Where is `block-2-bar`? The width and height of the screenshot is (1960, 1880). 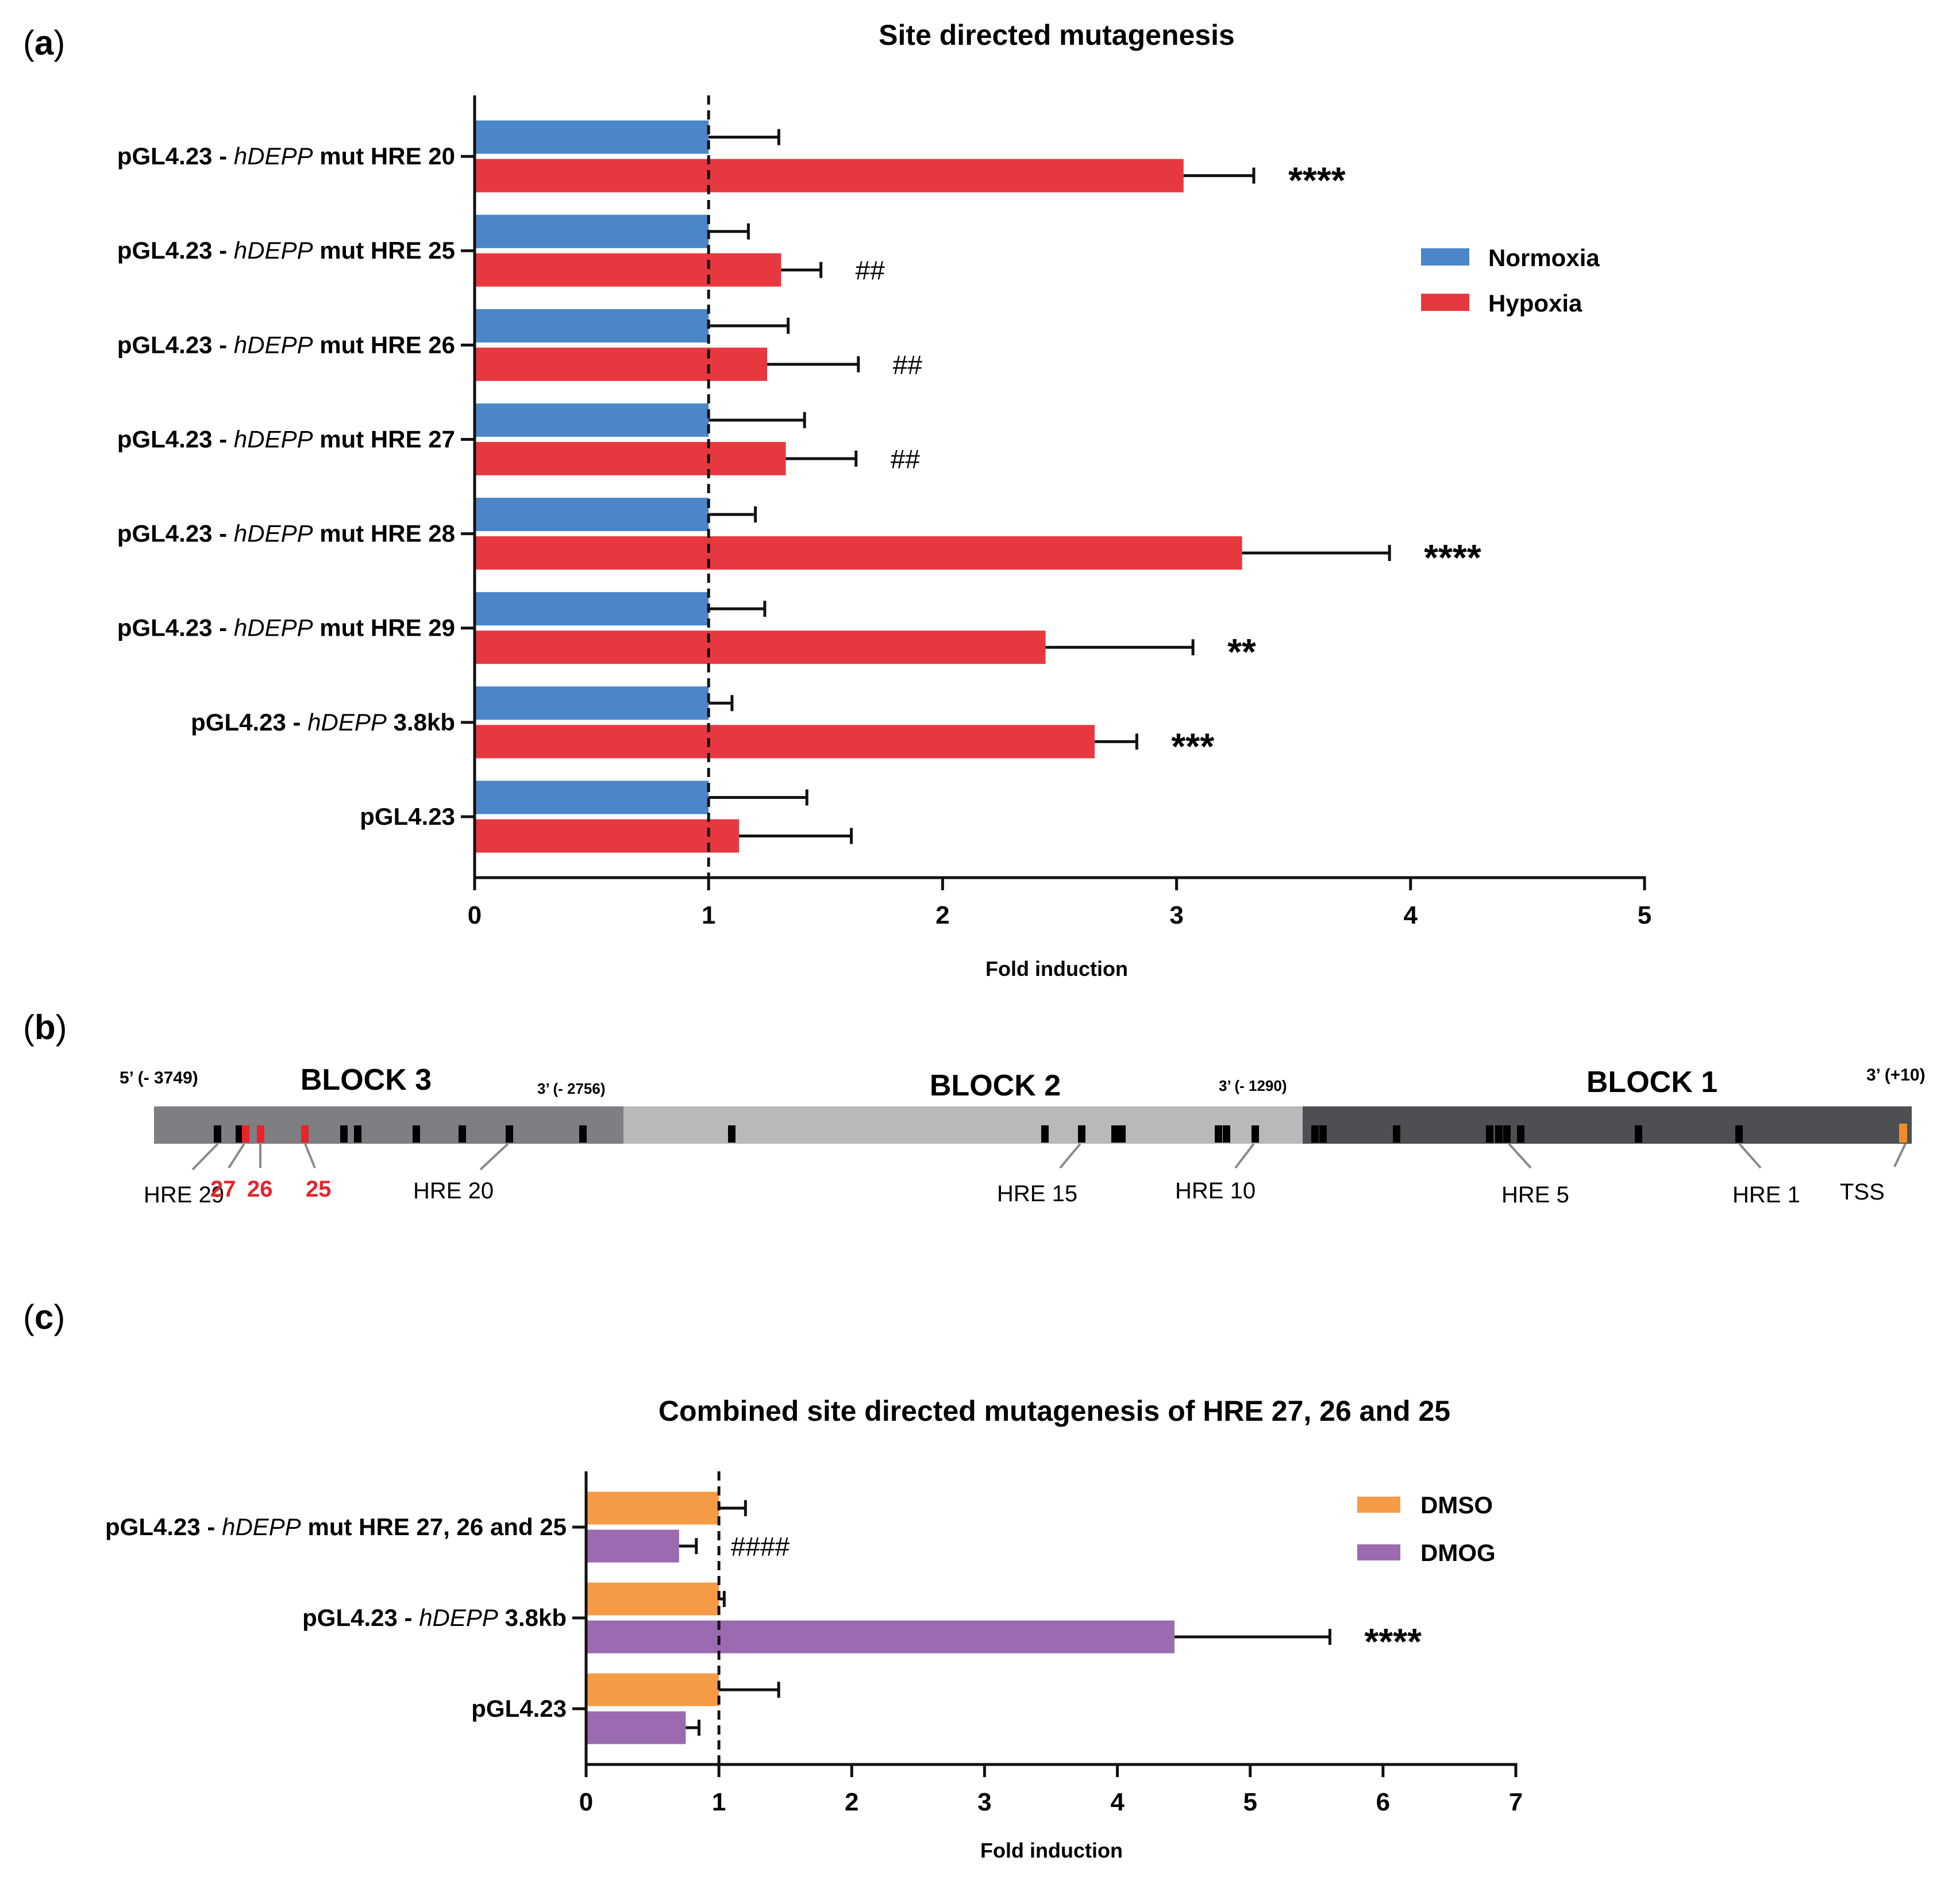
block-2-bar is located at coordinates (963, 1125).